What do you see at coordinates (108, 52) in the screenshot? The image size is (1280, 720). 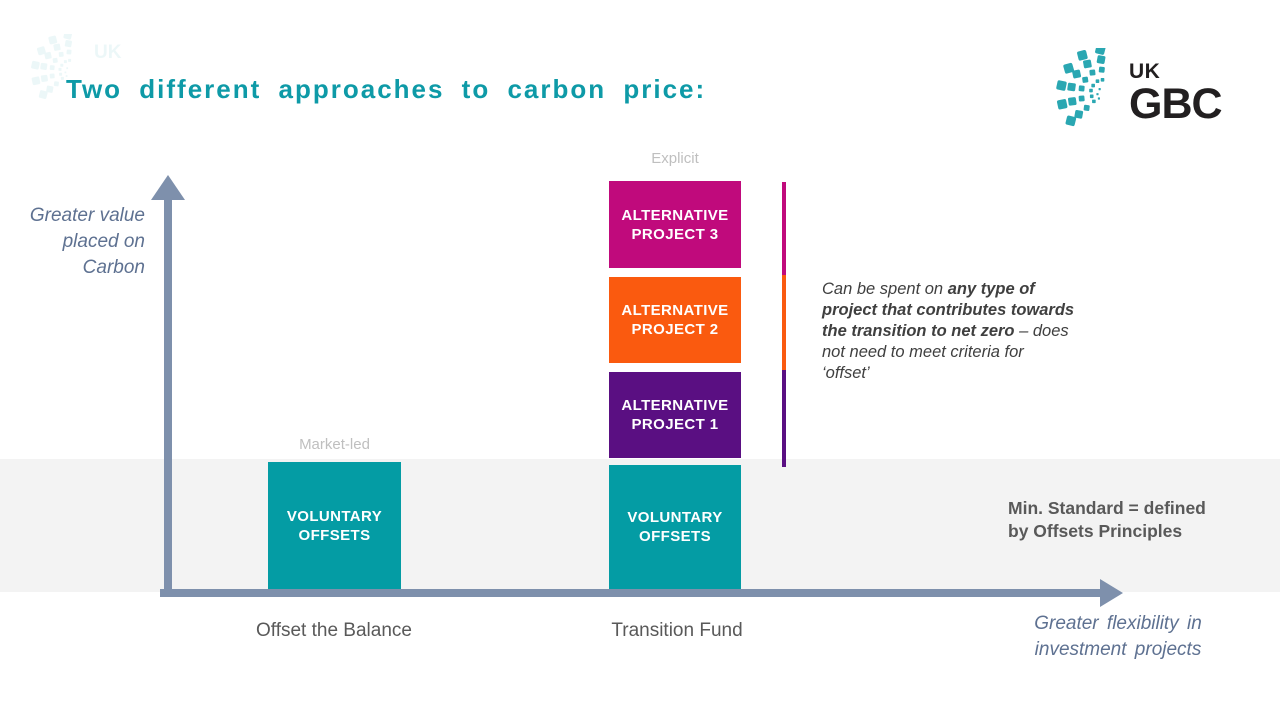 I see `ghost-uk-label: UK` at bounding box center [108, 52].